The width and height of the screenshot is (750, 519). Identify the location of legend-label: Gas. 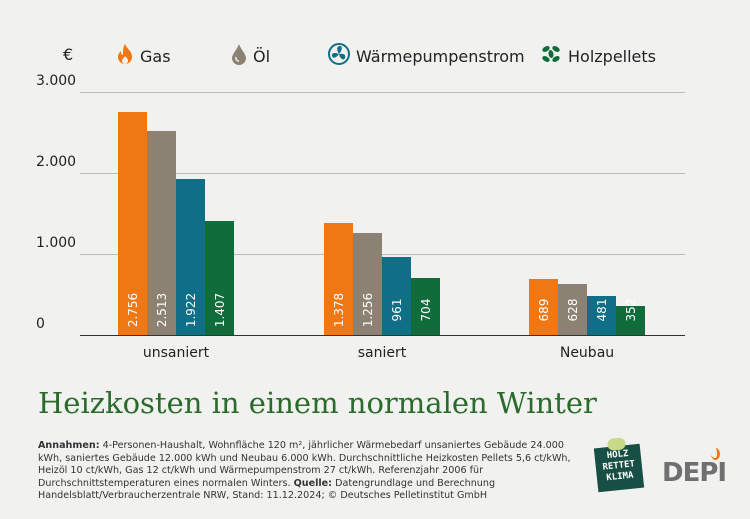
(155, 56).